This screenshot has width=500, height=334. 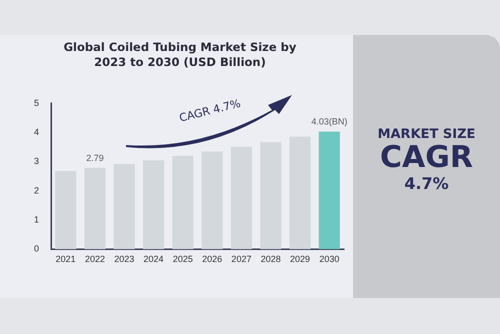 I want to click on x-tick-label: 2030, so click(x=329, y=259).